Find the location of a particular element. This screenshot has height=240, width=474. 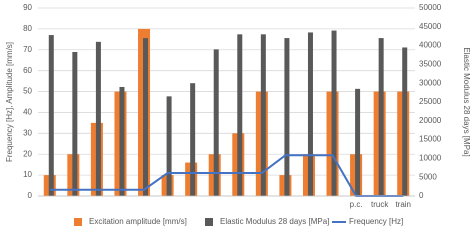

y-tick-label: 60 is located at coordinates (27, 70).